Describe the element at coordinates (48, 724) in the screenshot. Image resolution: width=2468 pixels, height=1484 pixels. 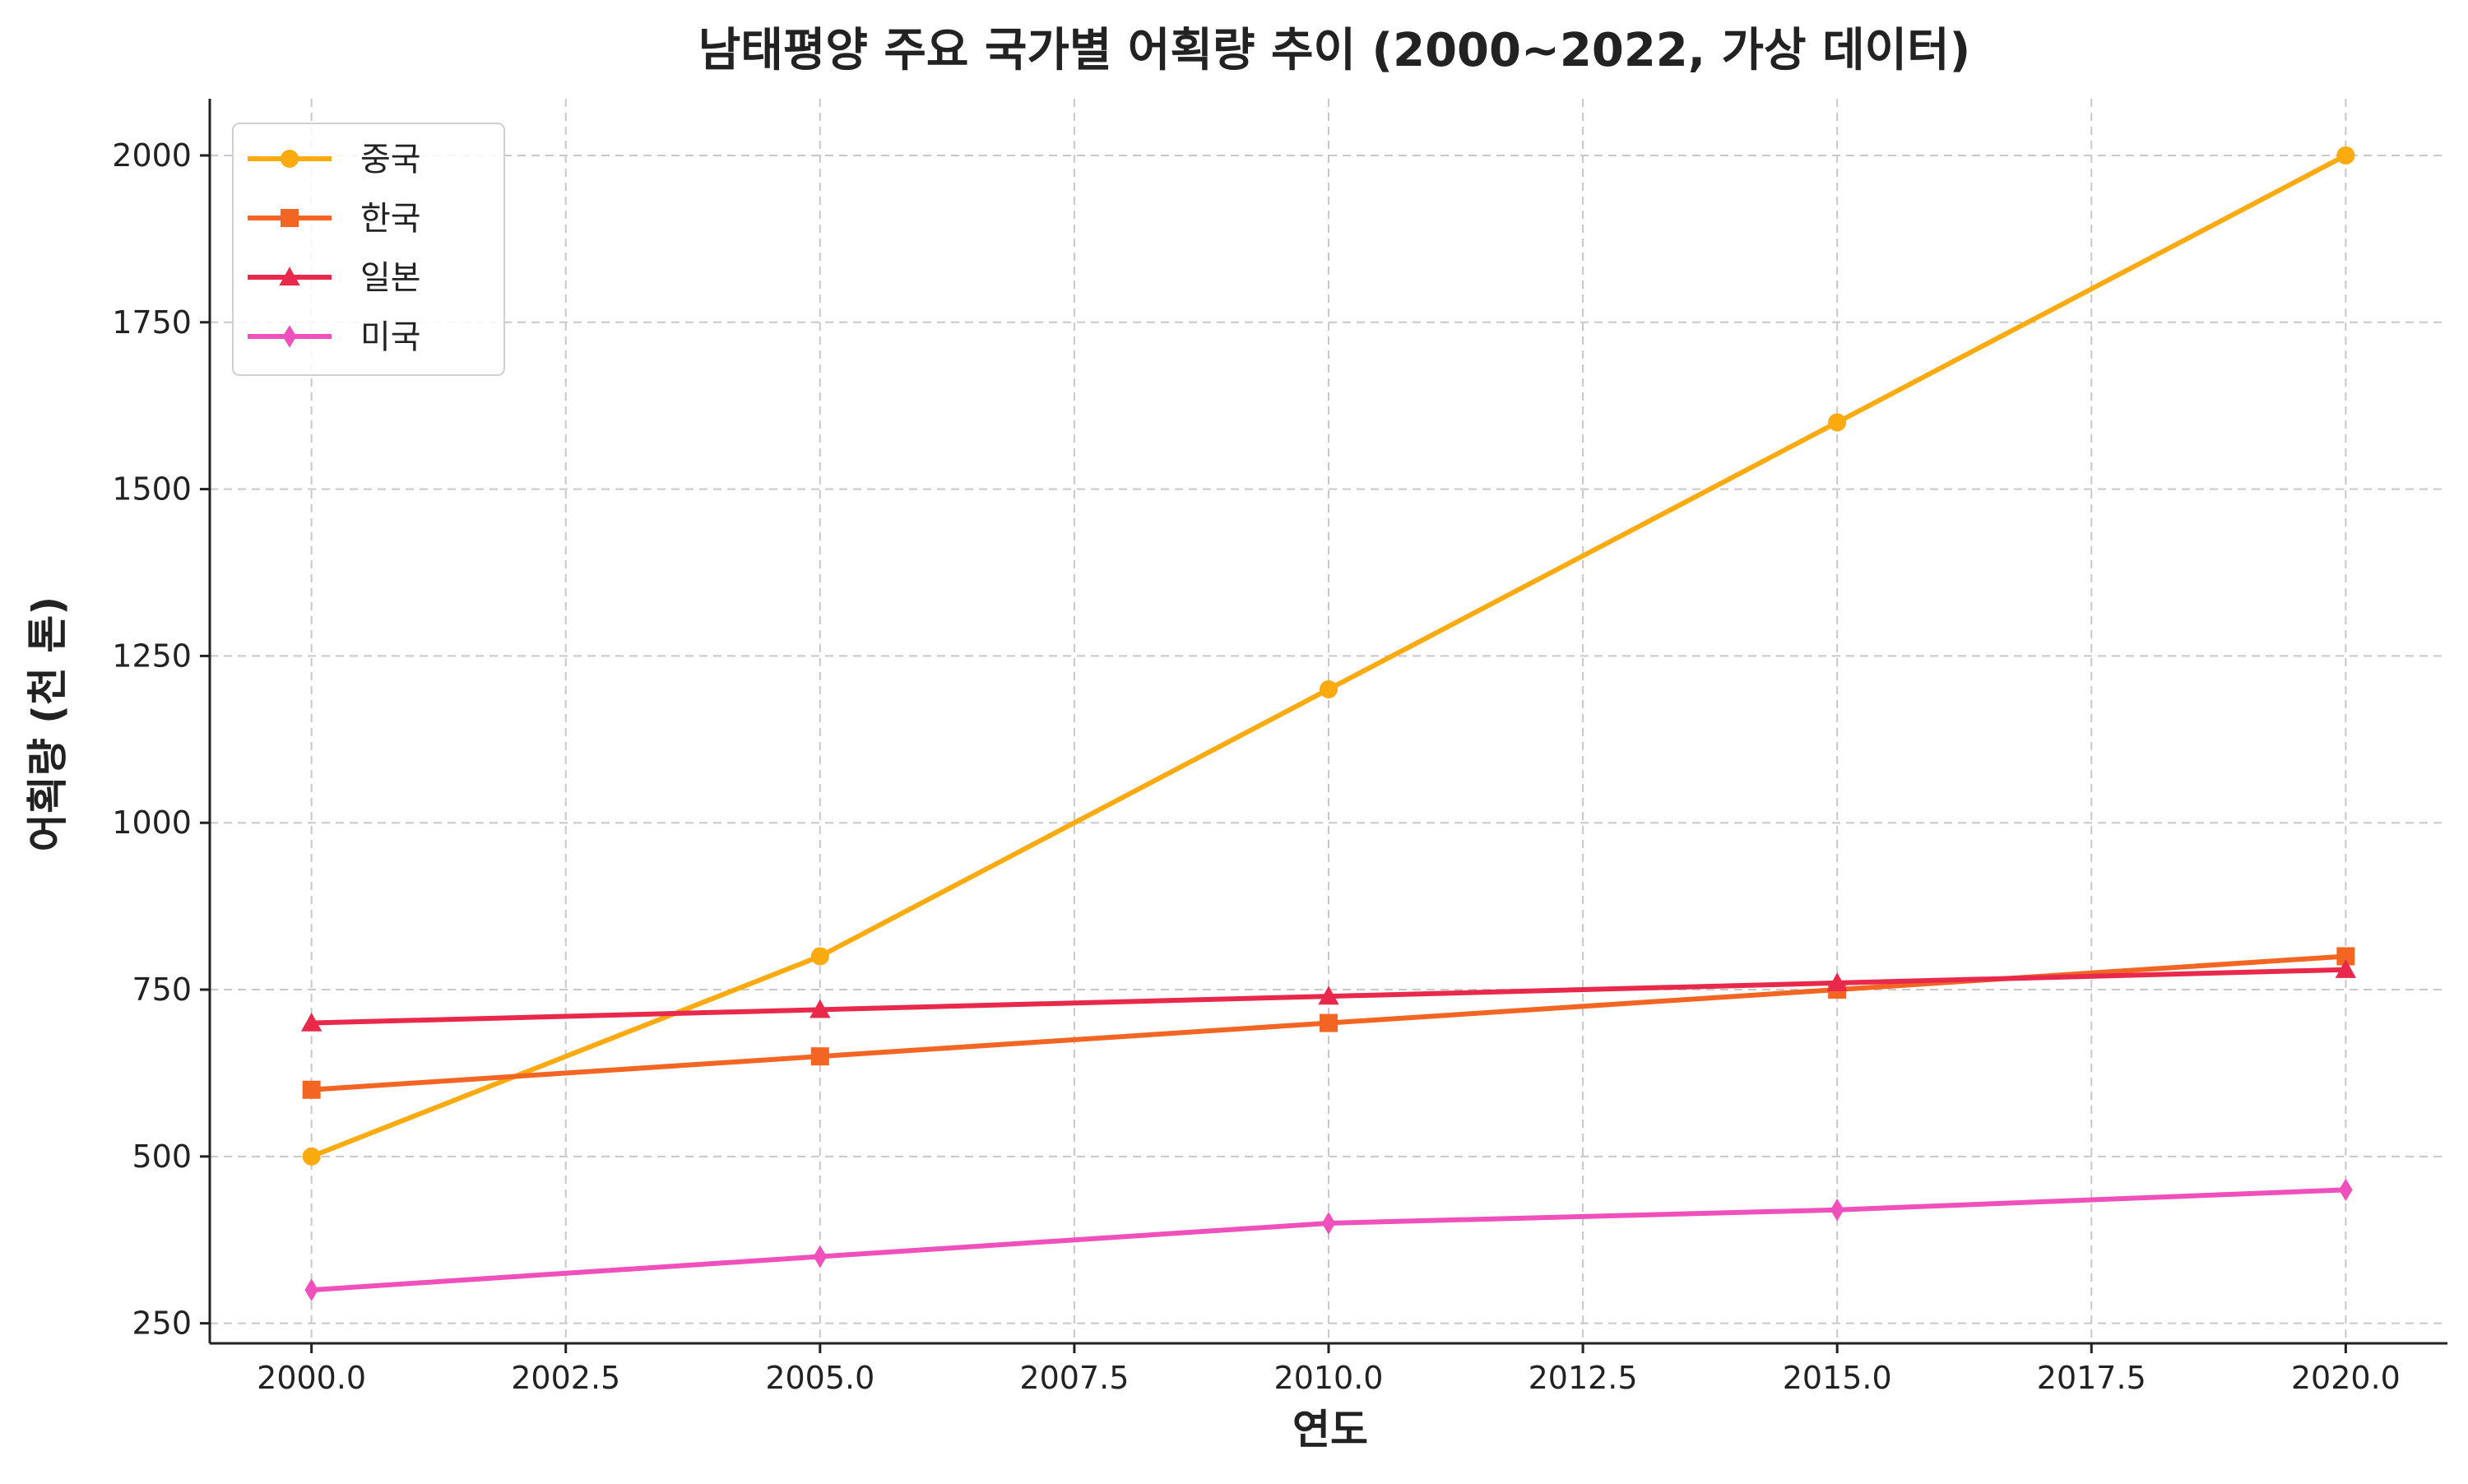
I see `y-axis-label: 어획량 (천 톤)` at that location.